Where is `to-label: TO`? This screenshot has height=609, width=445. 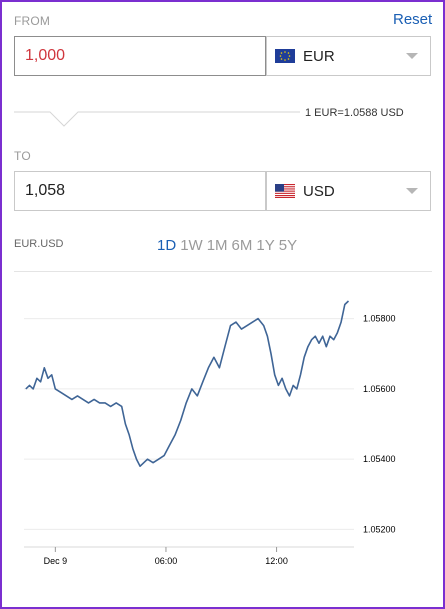 to-label: TO is located at coordinates (22, 156).